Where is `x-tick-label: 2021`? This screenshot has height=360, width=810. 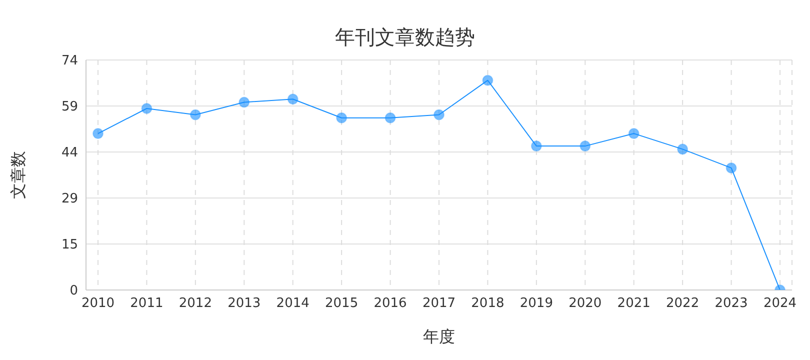 x-tick-label: 2021 is located at coordinates (633, 304).